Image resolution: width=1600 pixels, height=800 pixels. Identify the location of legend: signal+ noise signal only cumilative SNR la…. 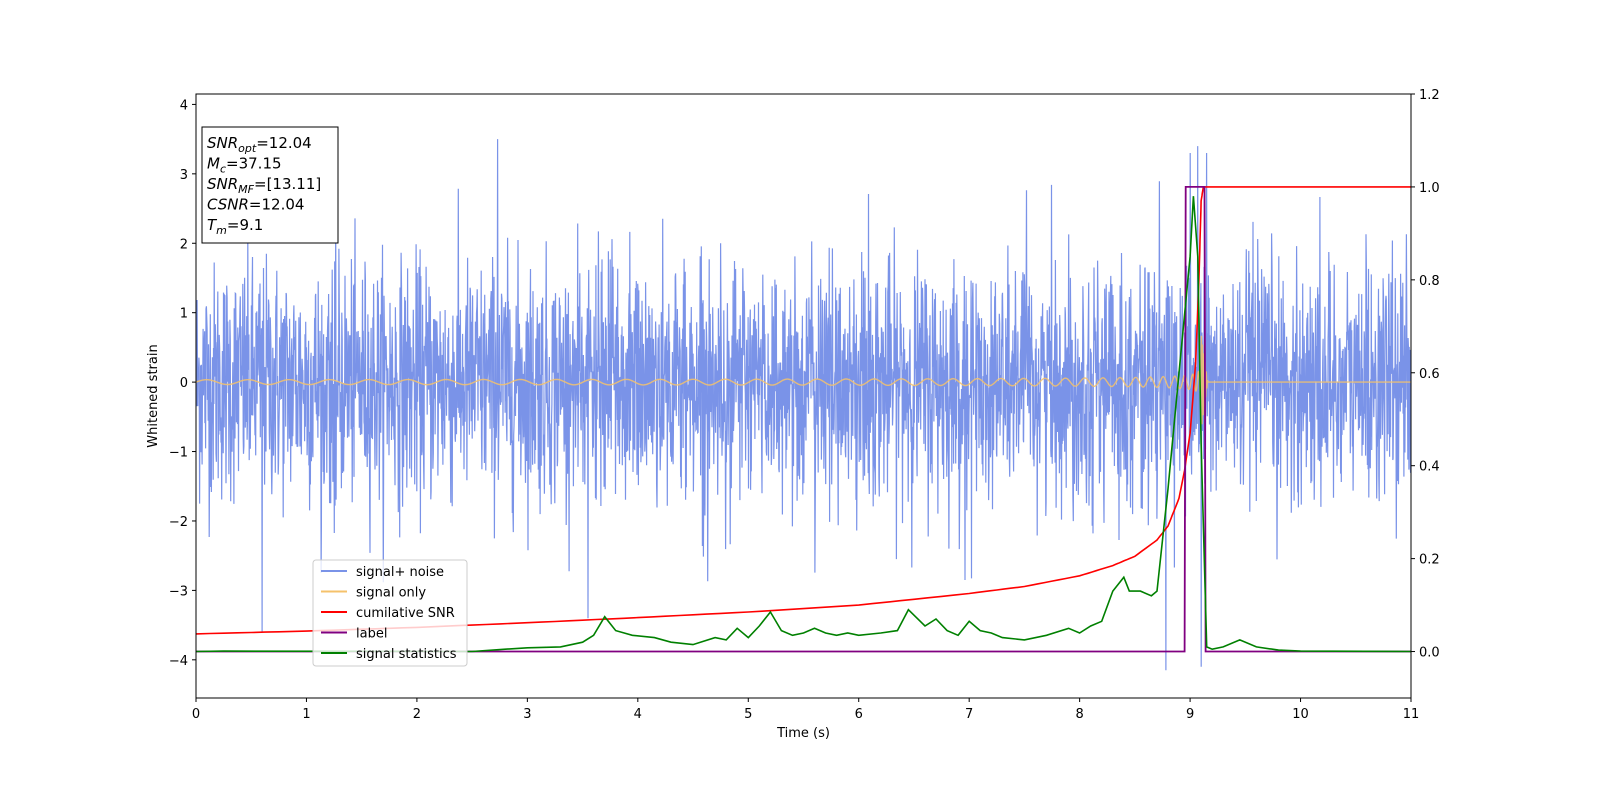
(390, 613).